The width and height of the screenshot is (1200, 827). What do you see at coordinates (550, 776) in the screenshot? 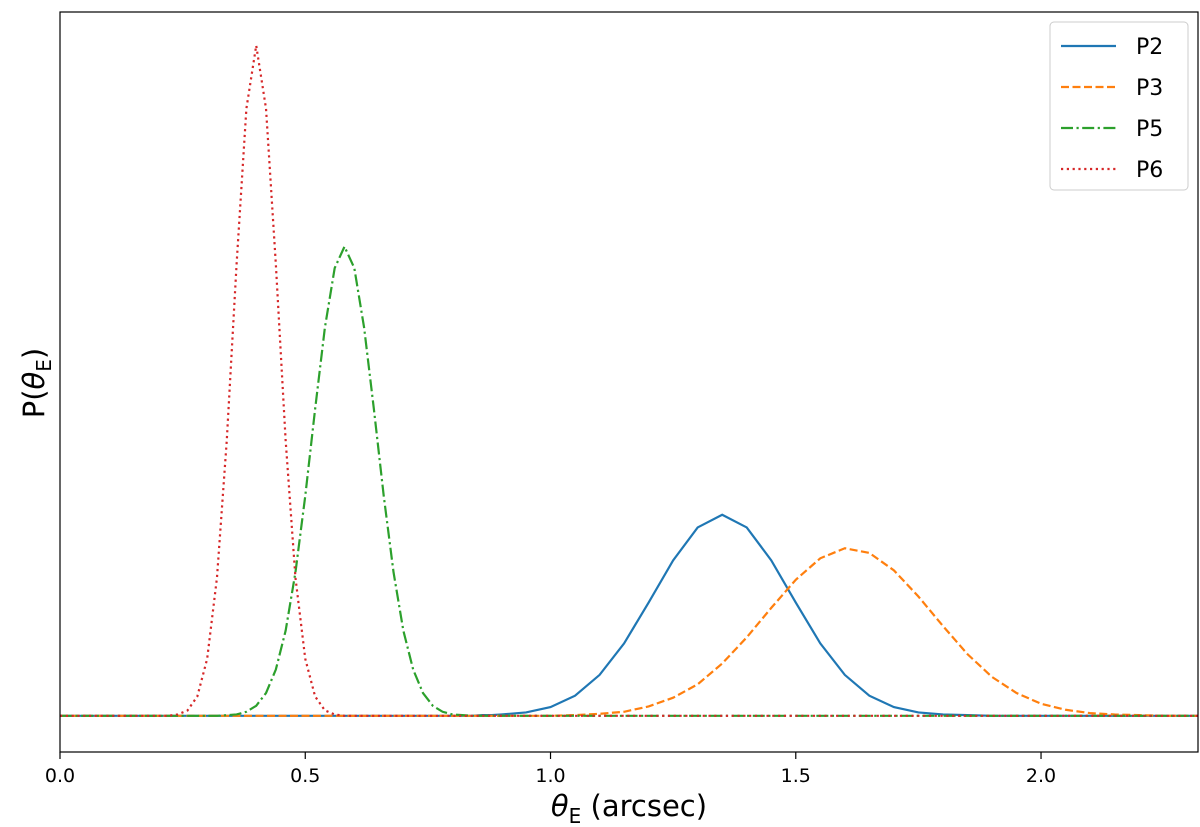
I see `x-tick-label: 1.0` at bounding box center [550, 776].